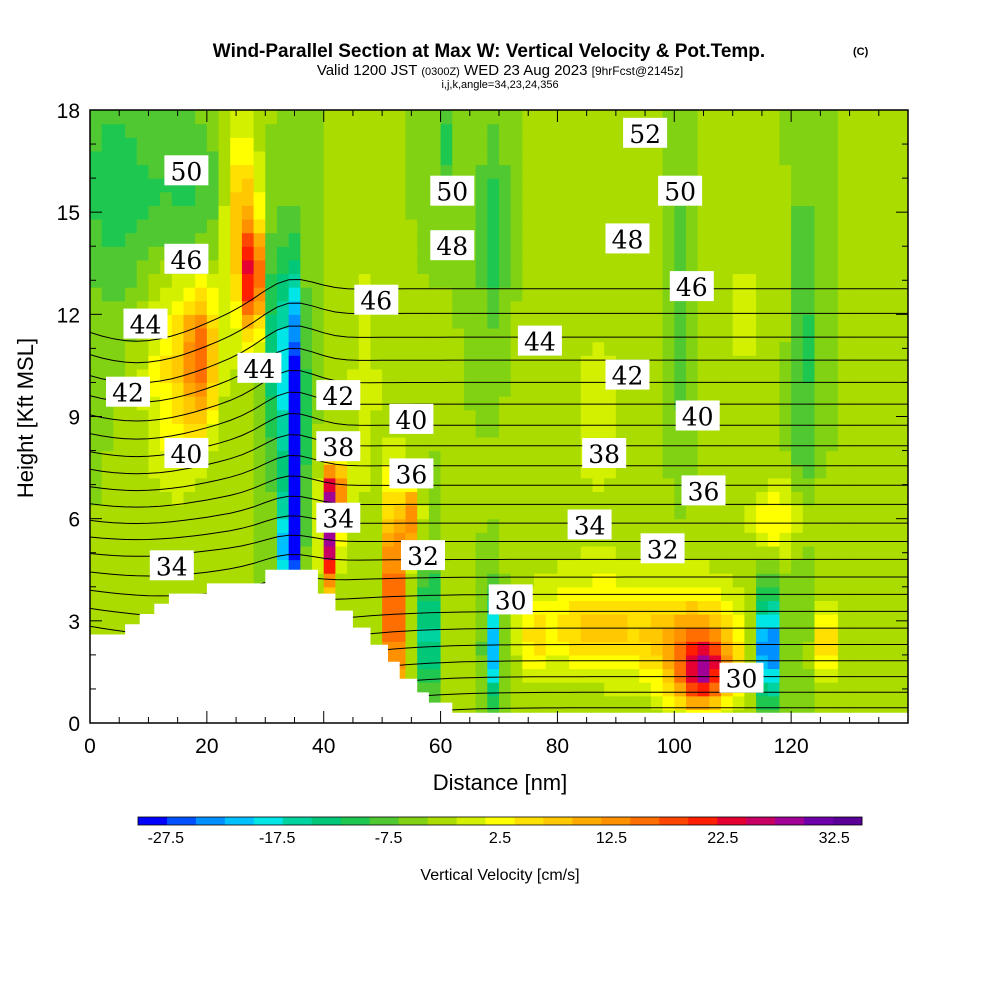  Describe the element at coordinates (389, 838) in the screenshot. I see `colorbar-tick-label: -7.5` at that location.